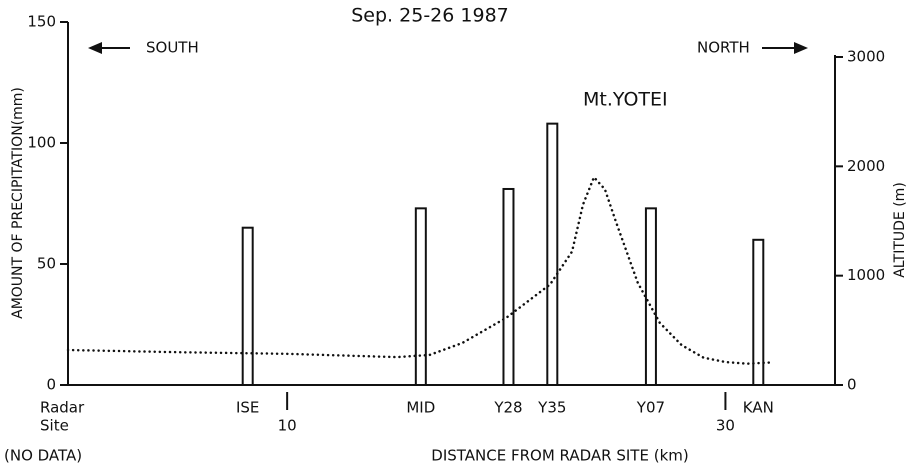 Image resolution: width=916 pixels, height=468 pixels. I want to click on north-arrow-head, so click(801, 48).